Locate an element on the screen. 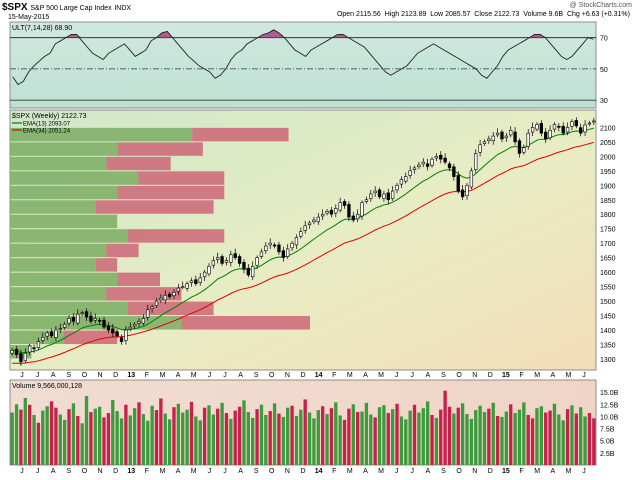  price-tick-label: 1500 is located at coordinates (608, 302).